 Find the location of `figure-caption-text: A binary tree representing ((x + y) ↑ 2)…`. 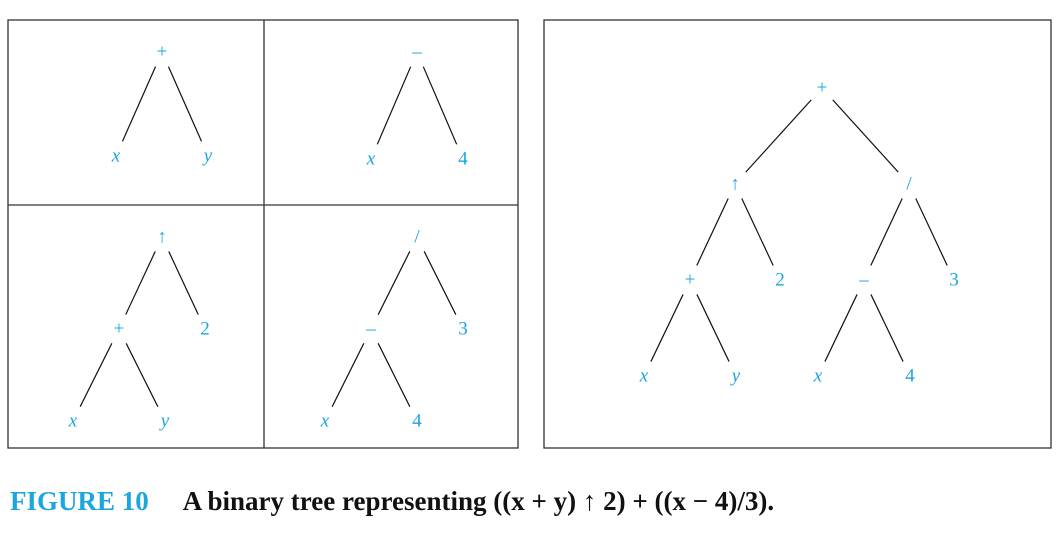

figure-caption-text: A binary tree representing ((x + y) ↑ 2)… is located at coordinates (478, 501).